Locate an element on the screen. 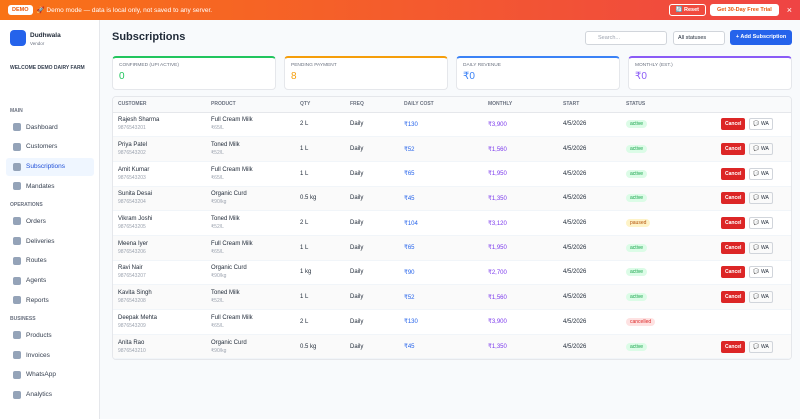 Image resolution: width=800 pixels, height=419 pixels. nav-label: Customers is located at coordinates (42, 147).